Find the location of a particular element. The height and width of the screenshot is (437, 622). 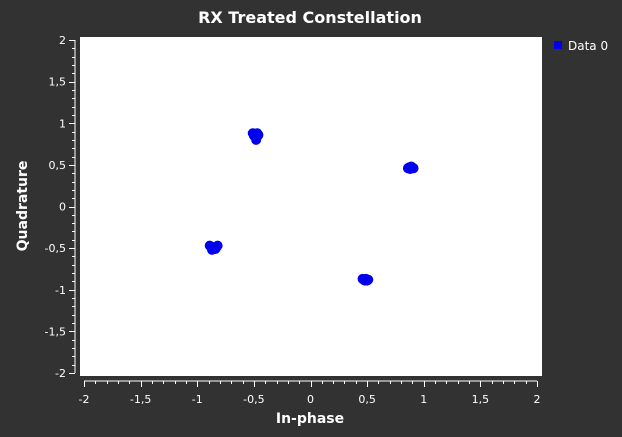

x-tick-label: -2 is located at coordinates (84, 399).